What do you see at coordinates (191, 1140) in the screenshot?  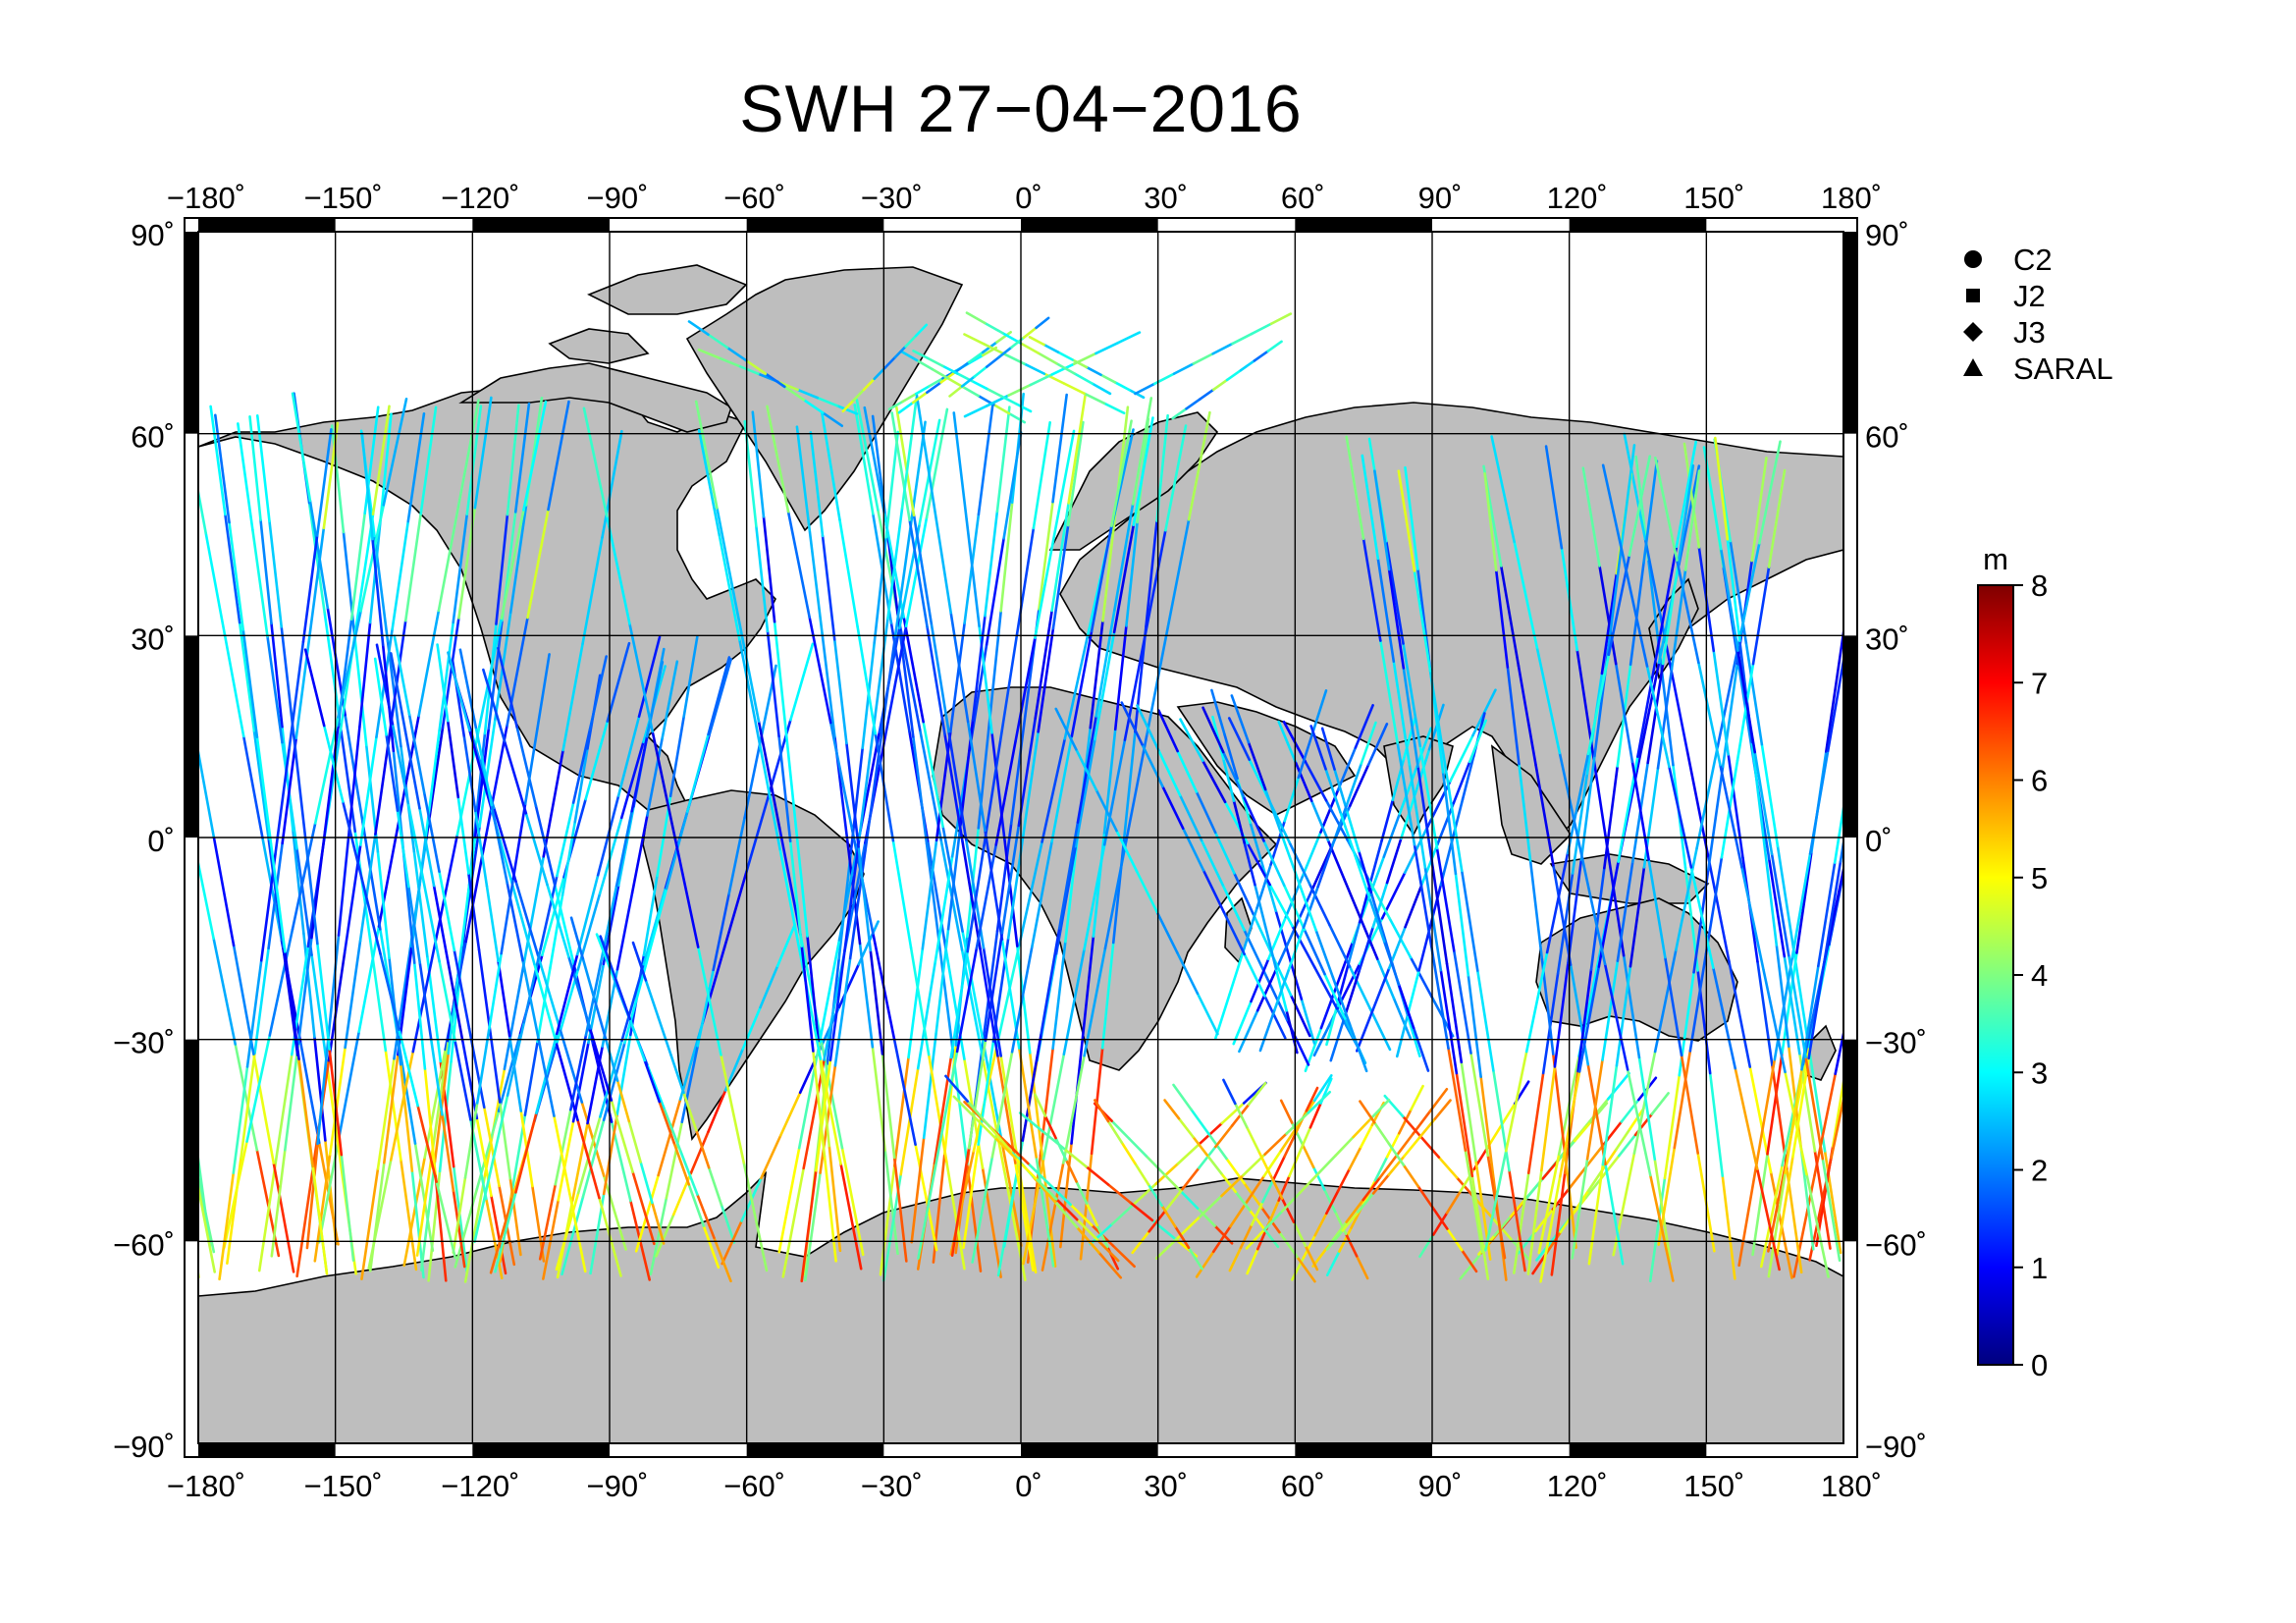 I see `frame-bar-left` at bounding box center [191, 1140].